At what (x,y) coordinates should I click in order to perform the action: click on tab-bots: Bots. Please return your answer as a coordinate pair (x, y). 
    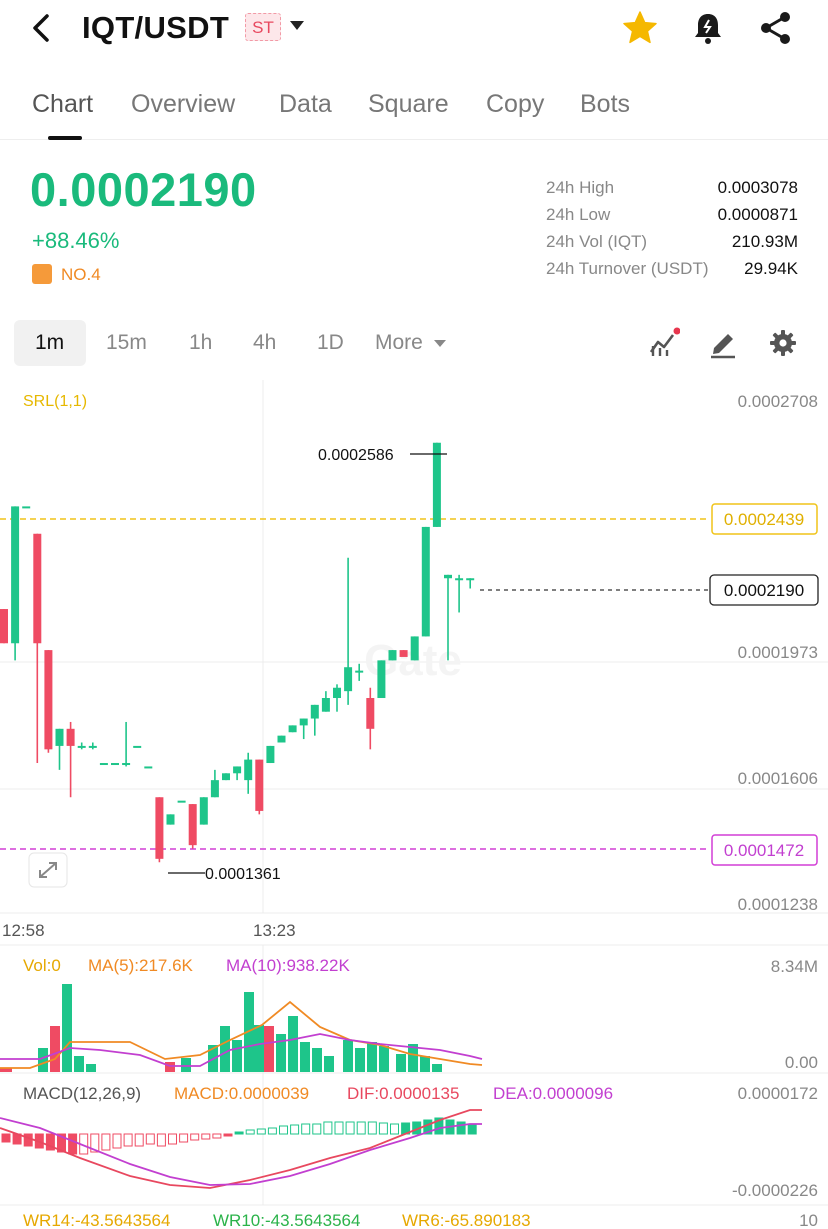
    Looking at the image, I should click on (605, 104).